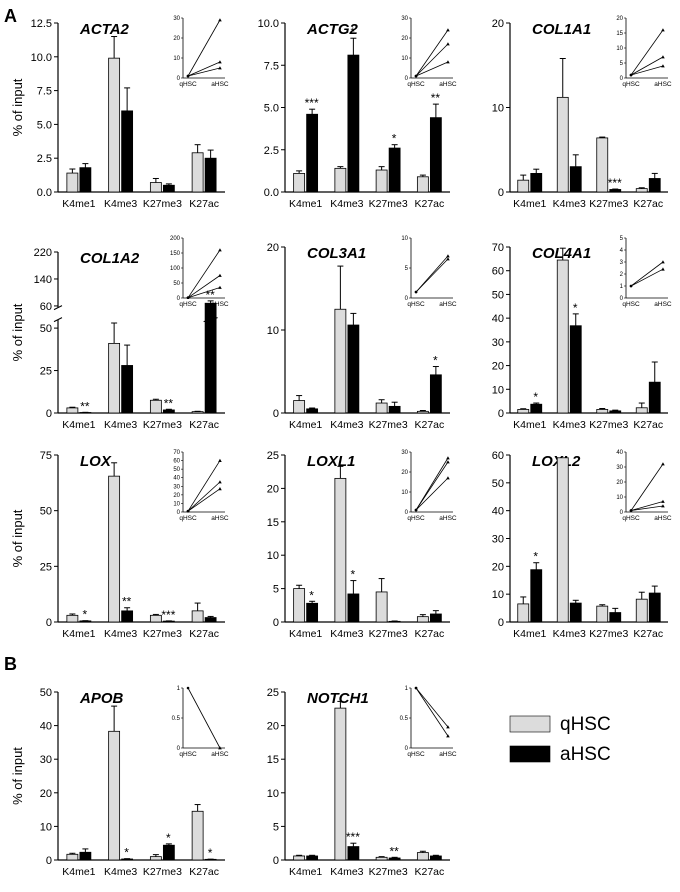 This screenshot has height=892, width=680. What do you see at coordinates (104, 29) in the screenshot?
I see `chart-title: ACTA2` at bounding box center [104, 29].